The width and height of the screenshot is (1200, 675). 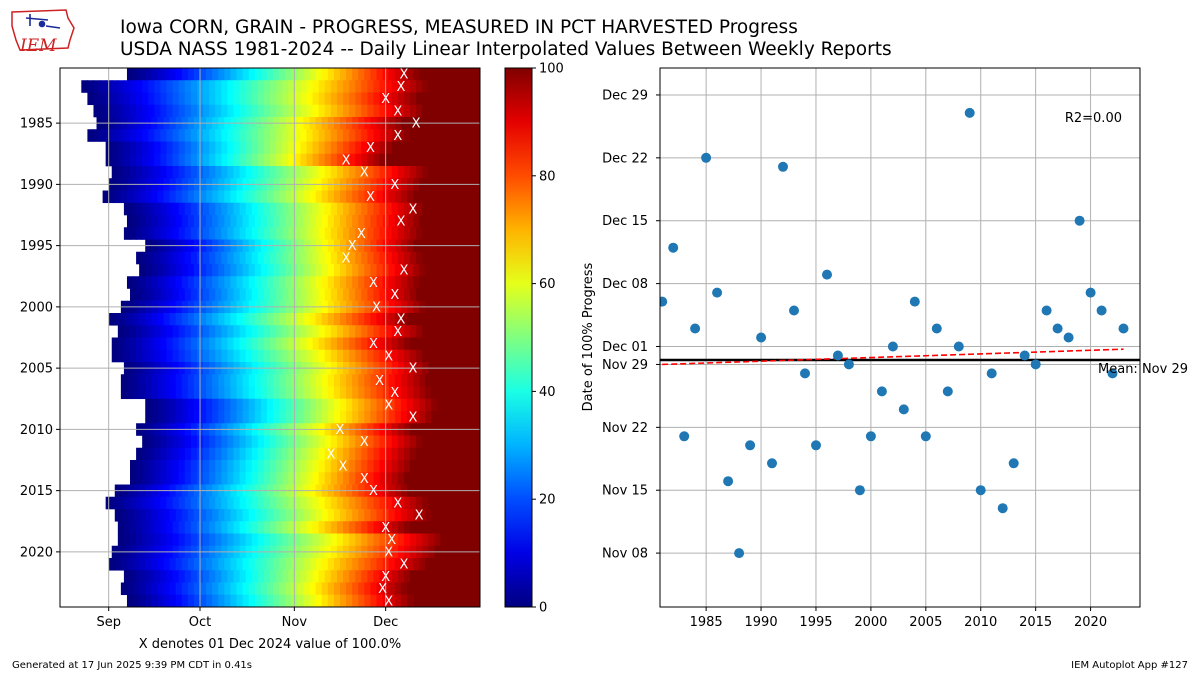 What do you see at coordinates (343, 467) in the screenshot?
I see `heatmap-marker-2013: X` at bounding box center [343, 467].